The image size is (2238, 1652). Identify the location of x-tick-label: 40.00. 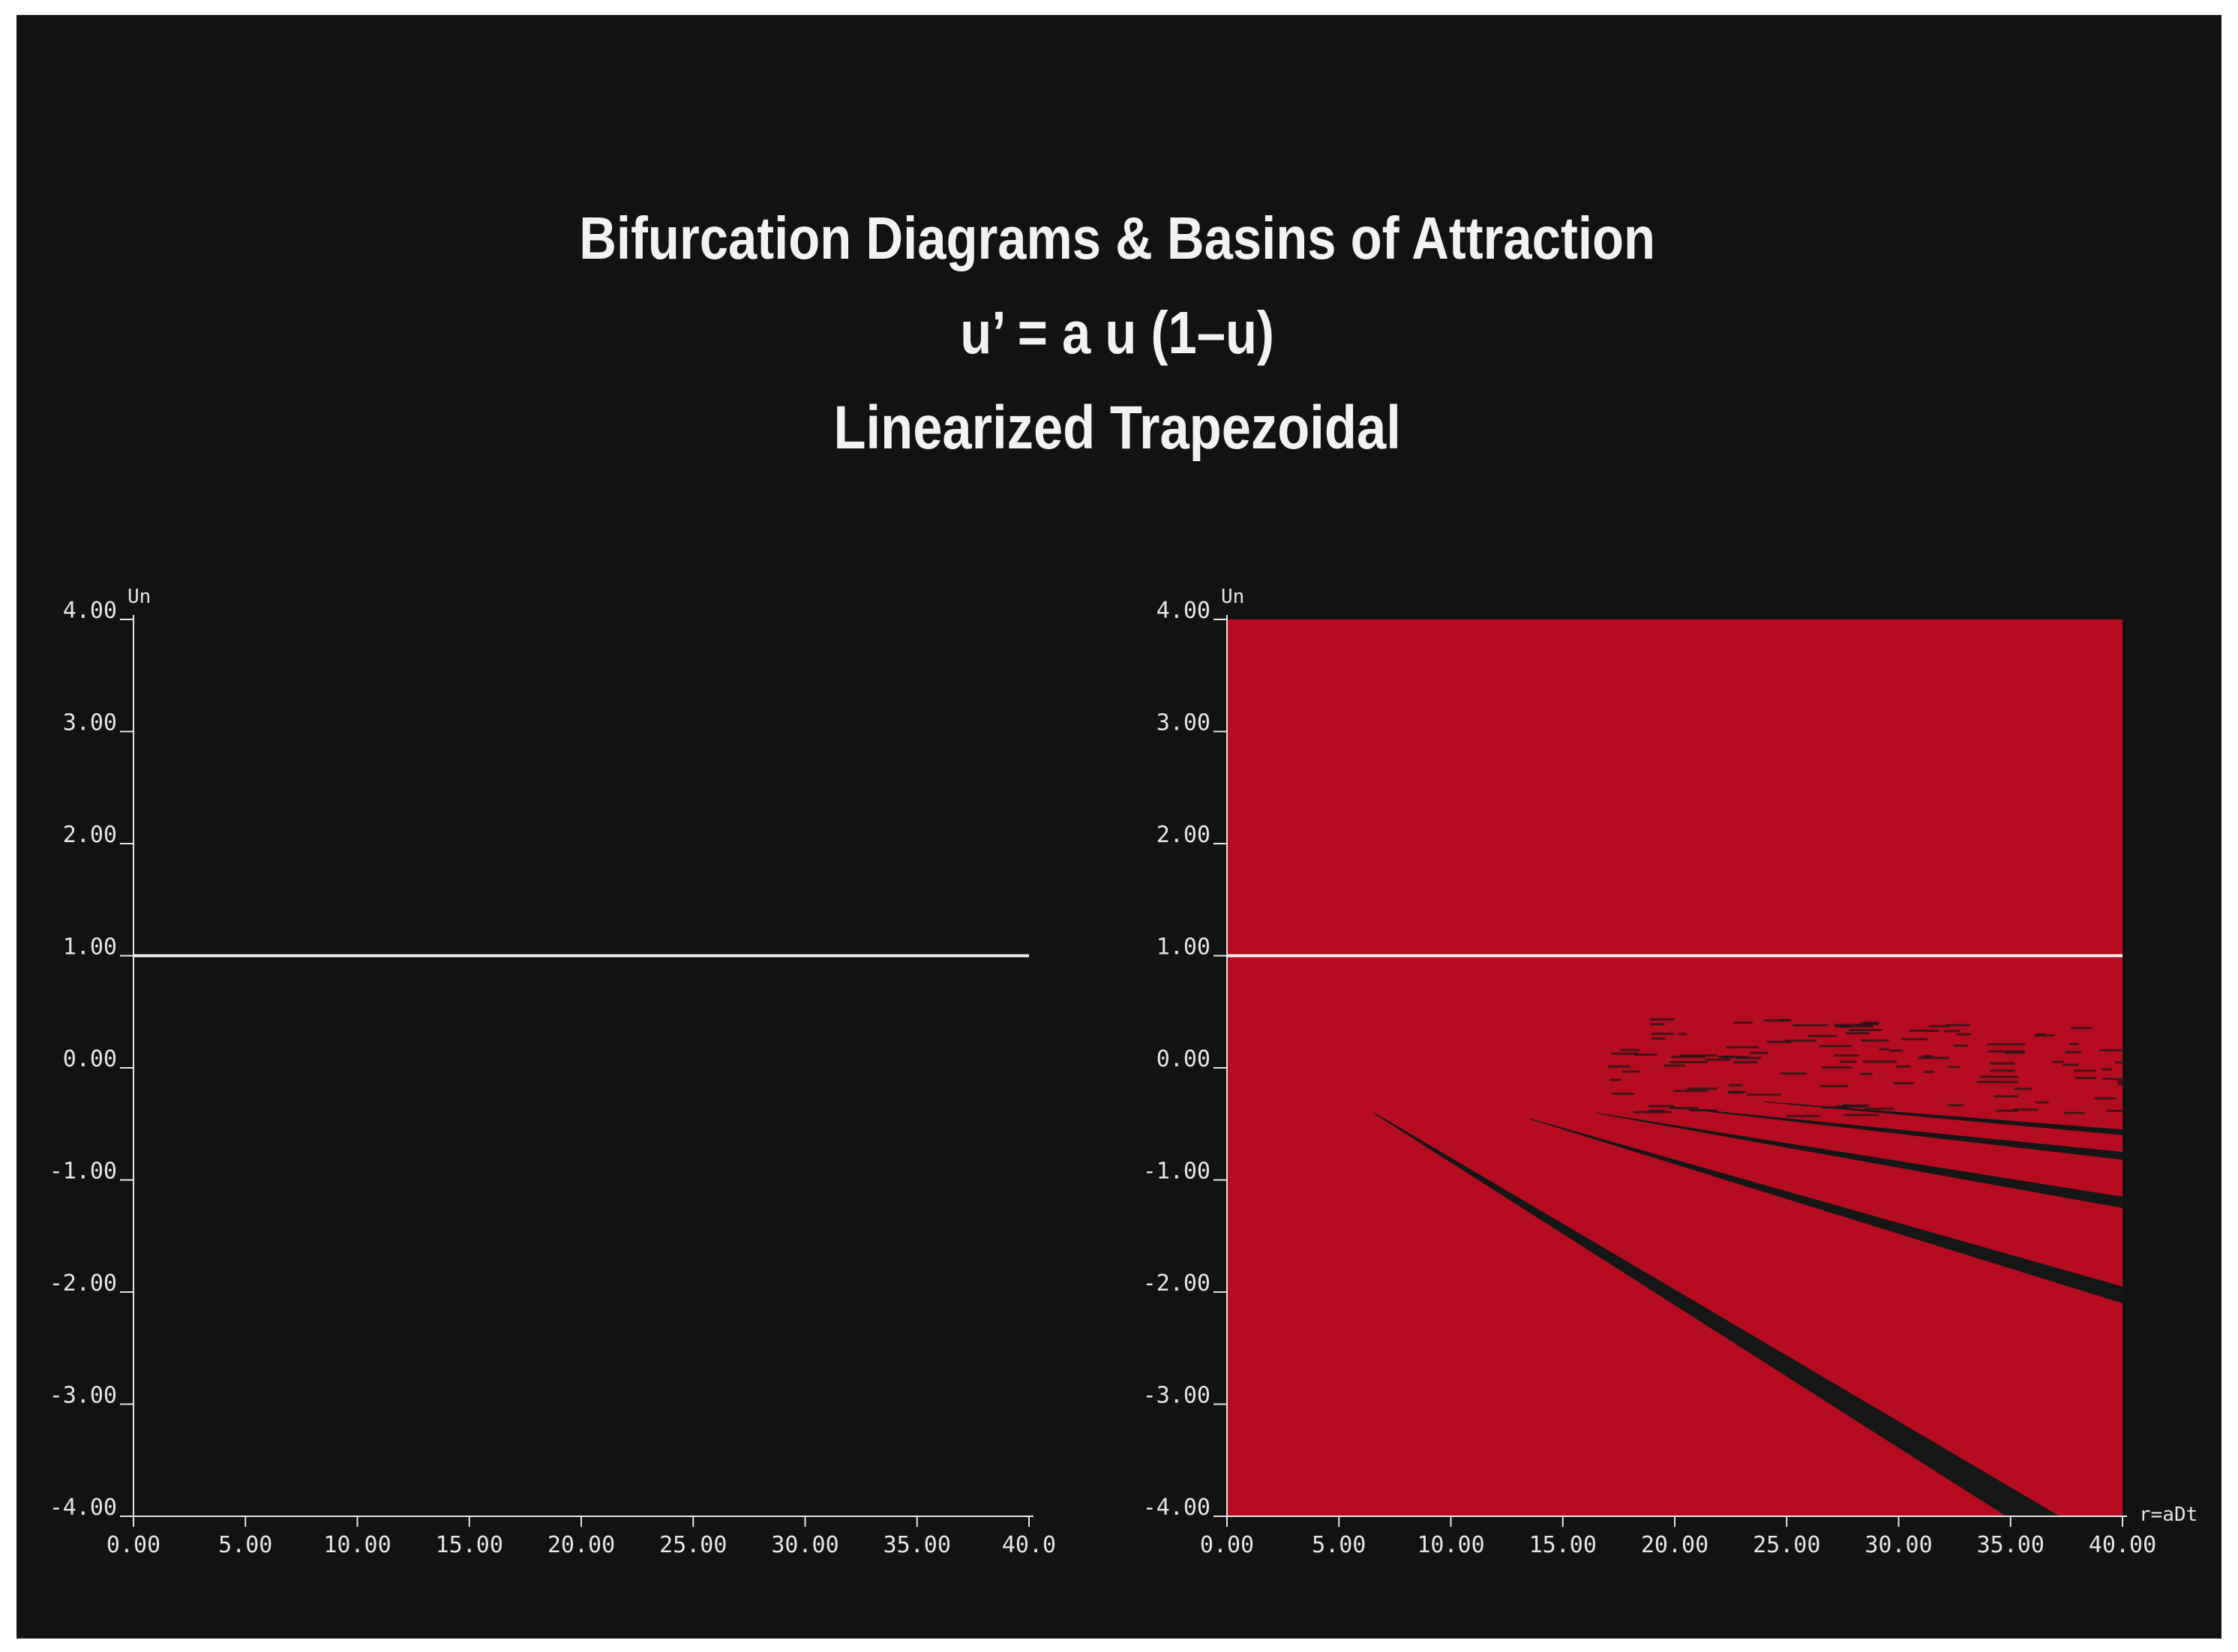
(2122, 1545).